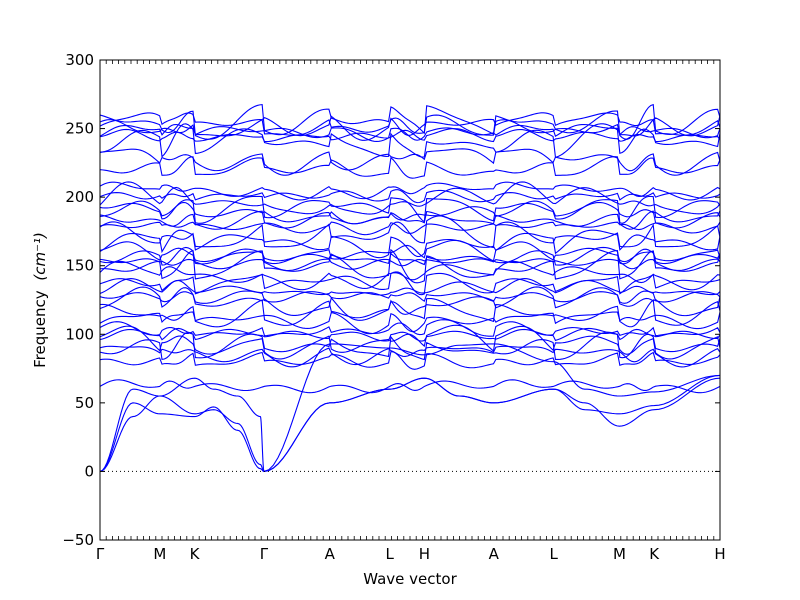  Describe the element at coordinates (79, 60) in the screenshot. I see `y-tick-label: 300` at that location.